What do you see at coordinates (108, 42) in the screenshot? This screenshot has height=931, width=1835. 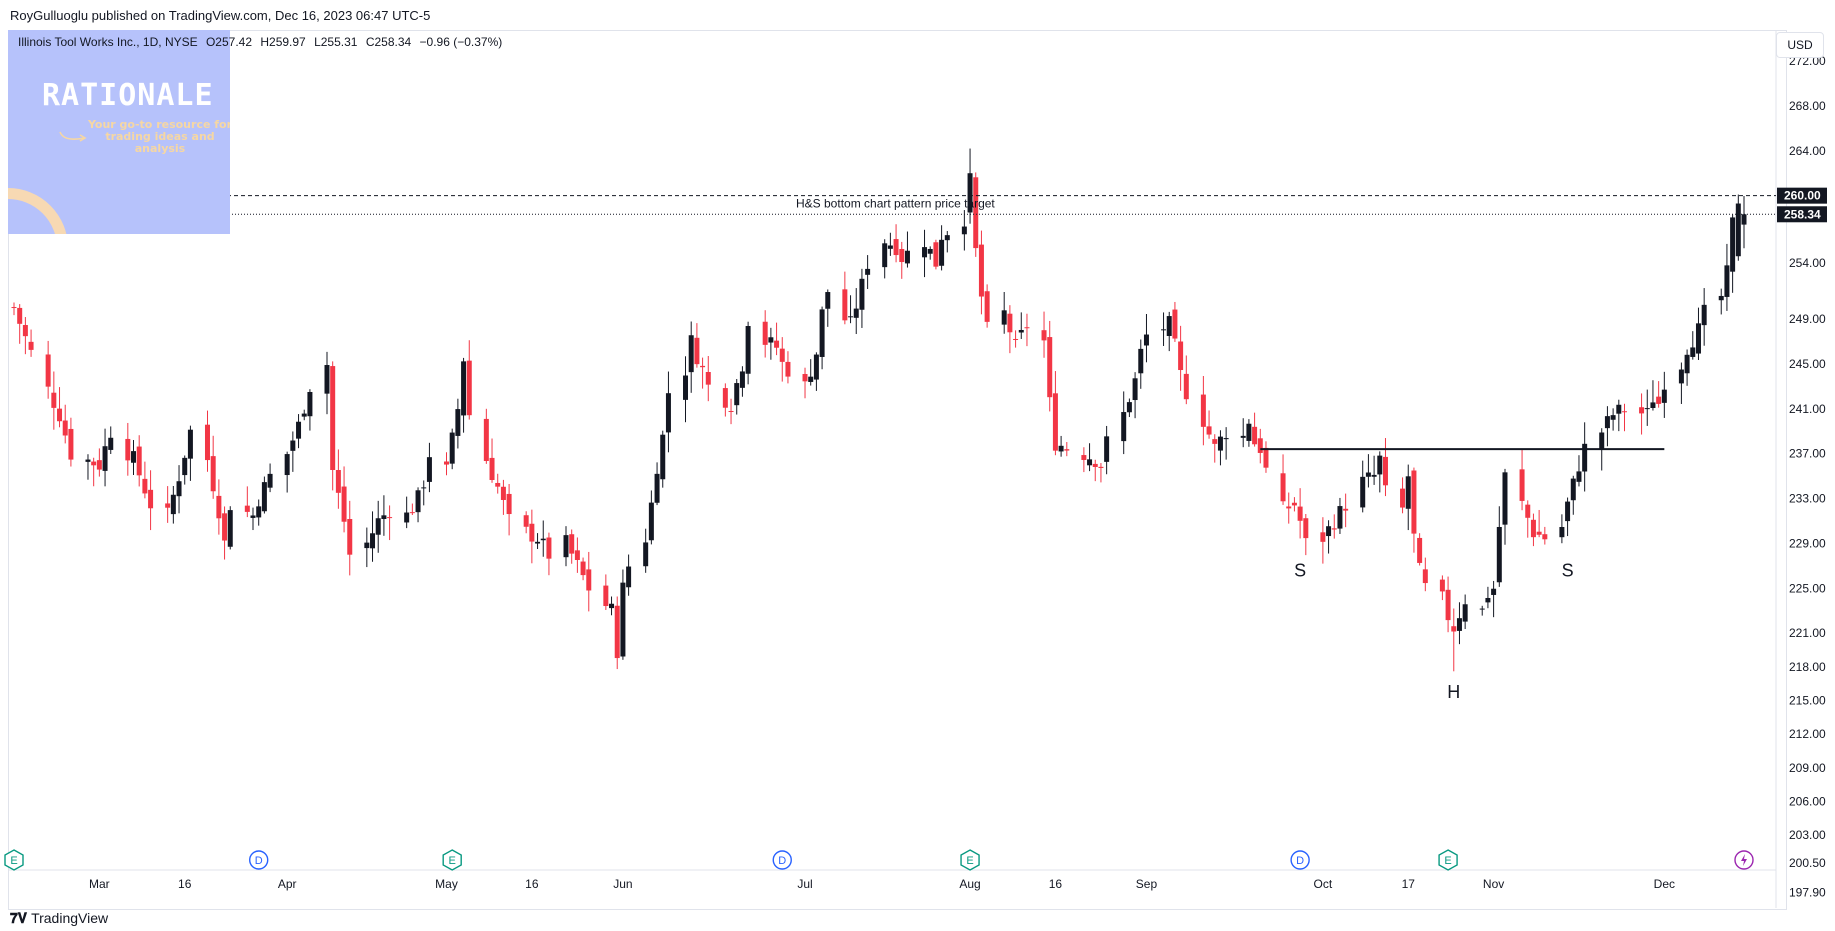 I see `legend-symbol: Illinois Tool Works Inc., 1D, NYSE` at bounding box center [108, 42].